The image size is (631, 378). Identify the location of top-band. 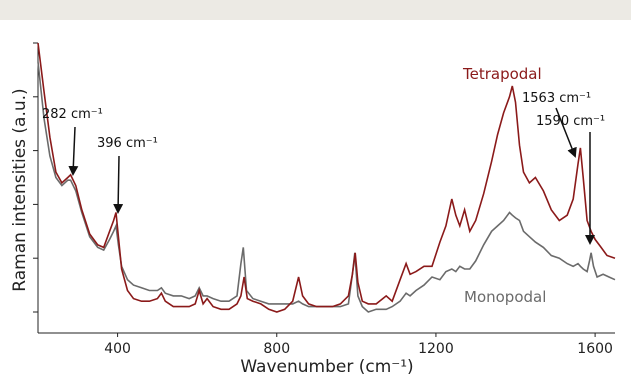
(315, 10).